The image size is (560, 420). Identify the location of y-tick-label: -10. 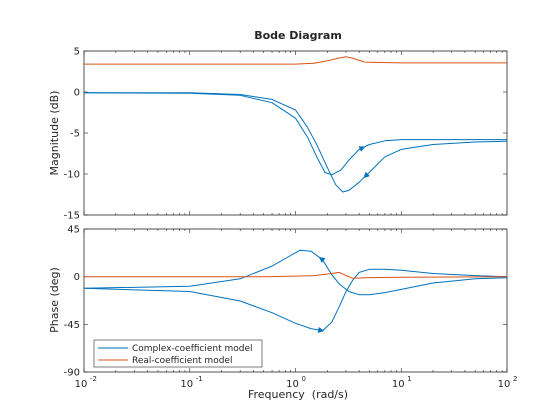
(72, 175).